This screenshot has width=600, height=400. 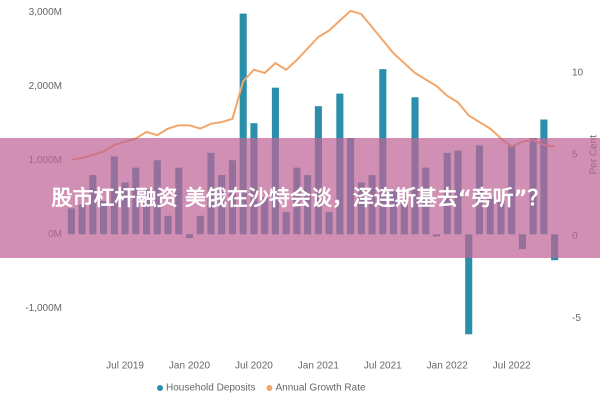 I want to click on legend-label: Annual Growth Rate, so click(x=321, y=388).